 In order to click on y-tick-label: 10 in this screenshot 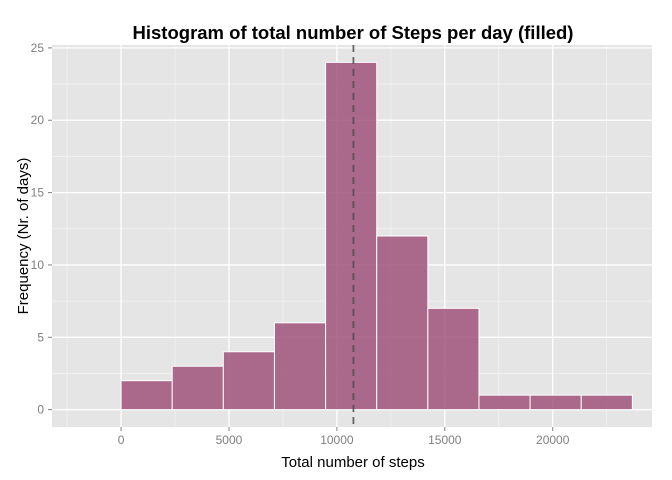, I will do `click(38, 265)`.